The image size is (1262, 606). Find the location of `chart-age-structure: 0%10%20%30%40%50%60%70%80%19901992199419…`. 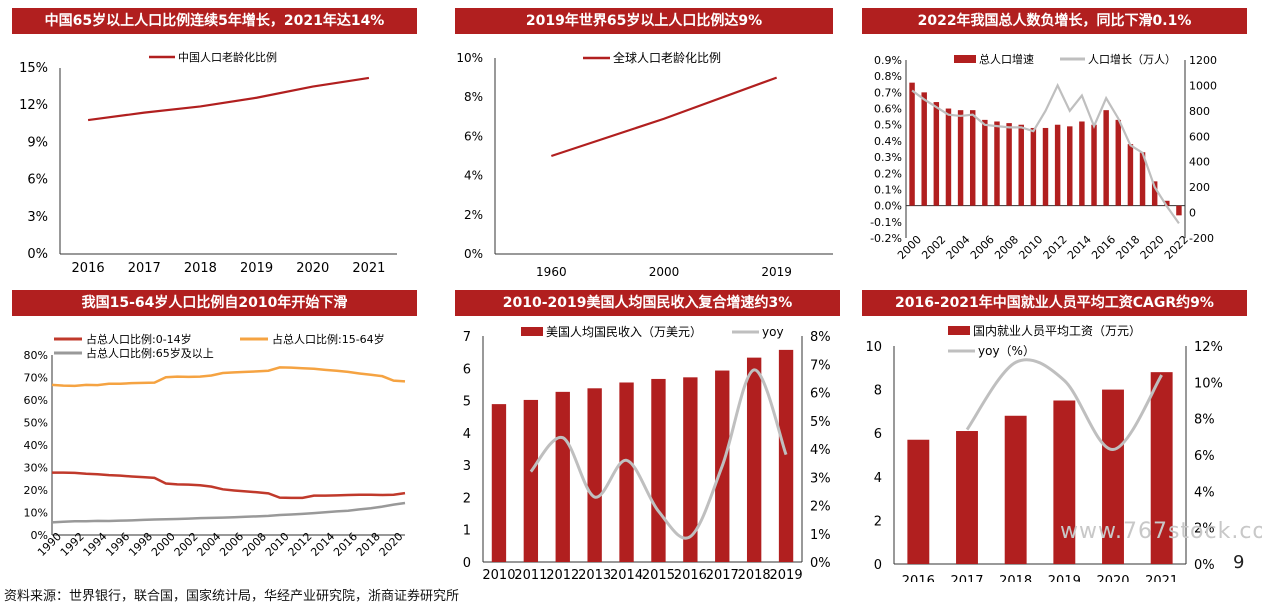

chart-age-structure: 0%10%20%30%40%50%60%70%80%19901992199419… is located at coordinates (215, 445).